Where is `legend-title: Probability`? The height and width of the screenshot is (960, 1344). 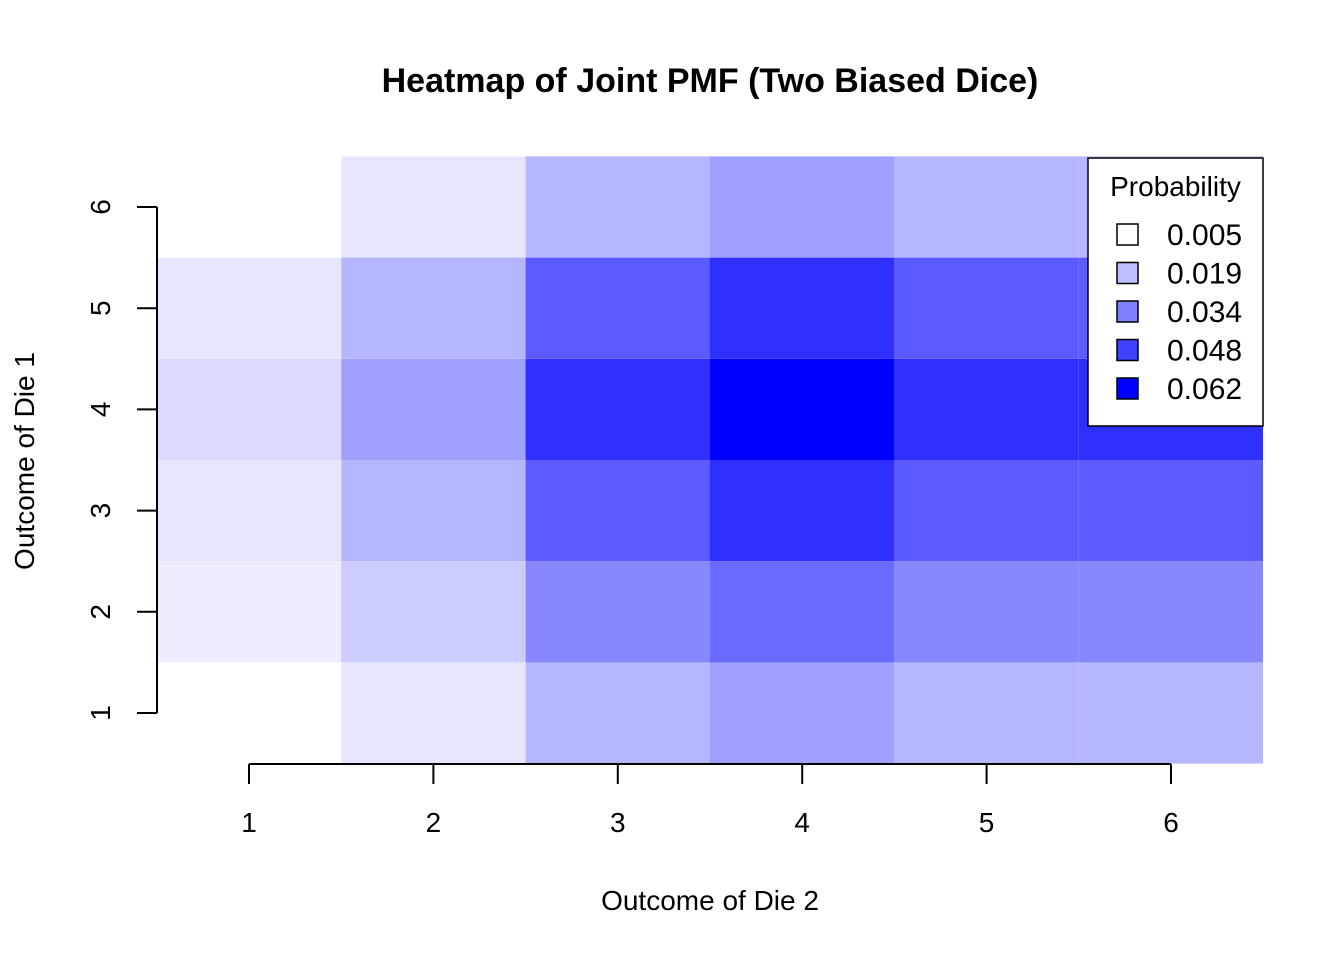 legend-title: Probability is located at coordinates (1175, 186).